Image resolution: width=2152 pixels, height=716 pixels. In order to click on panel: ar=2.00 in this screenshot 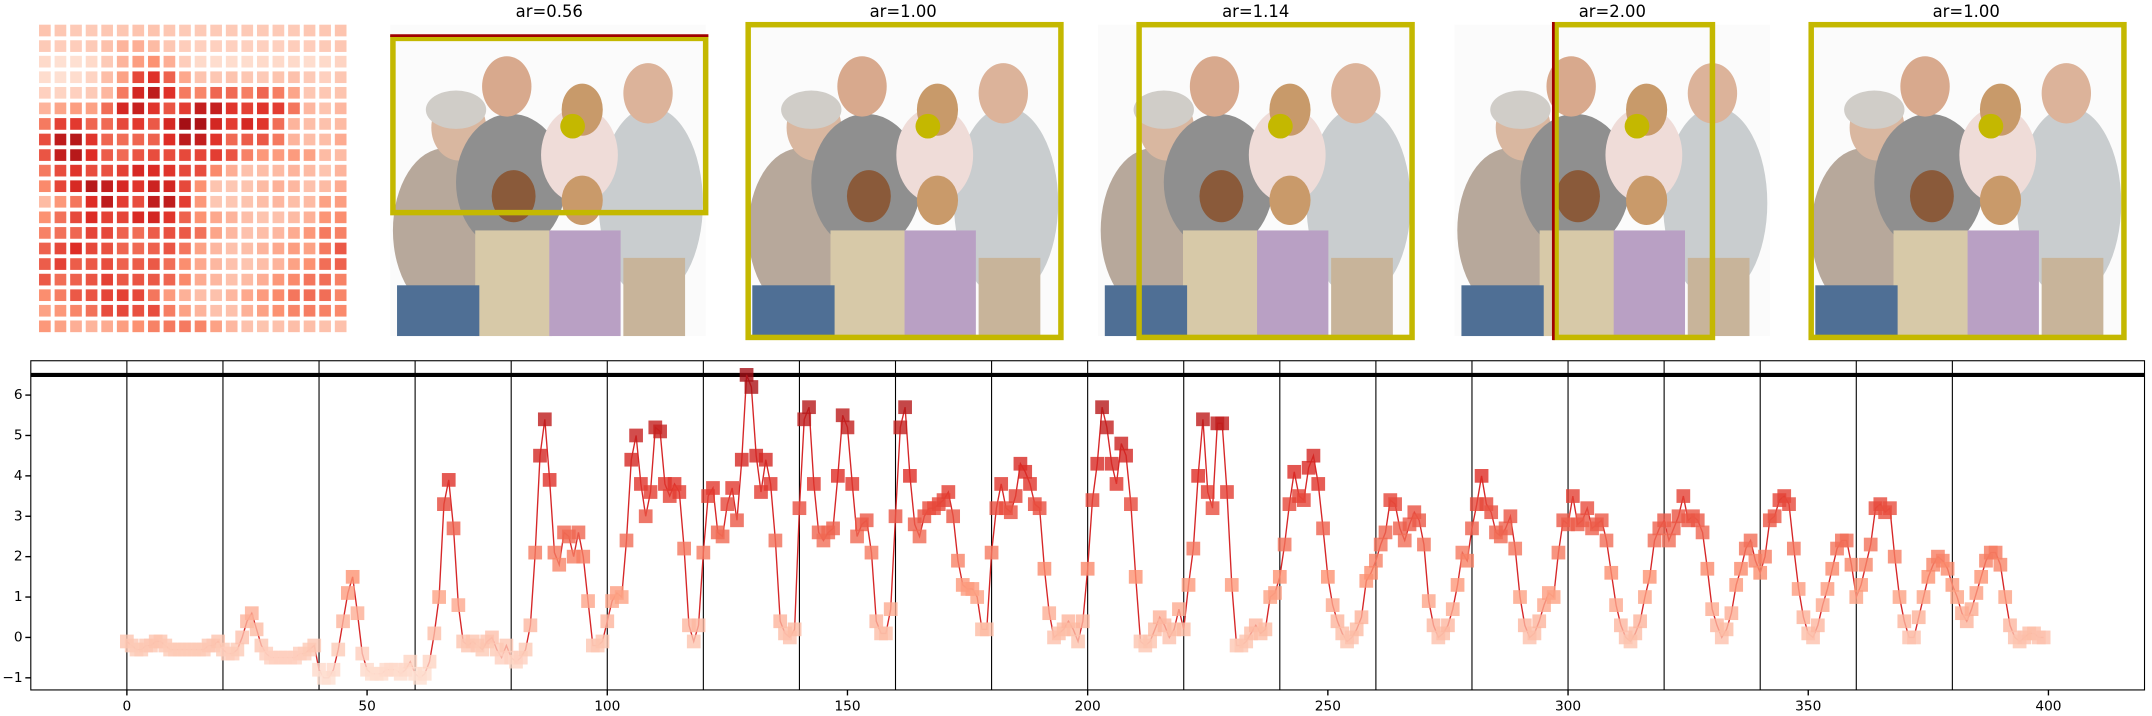, I will do `click(1612, 171)`.